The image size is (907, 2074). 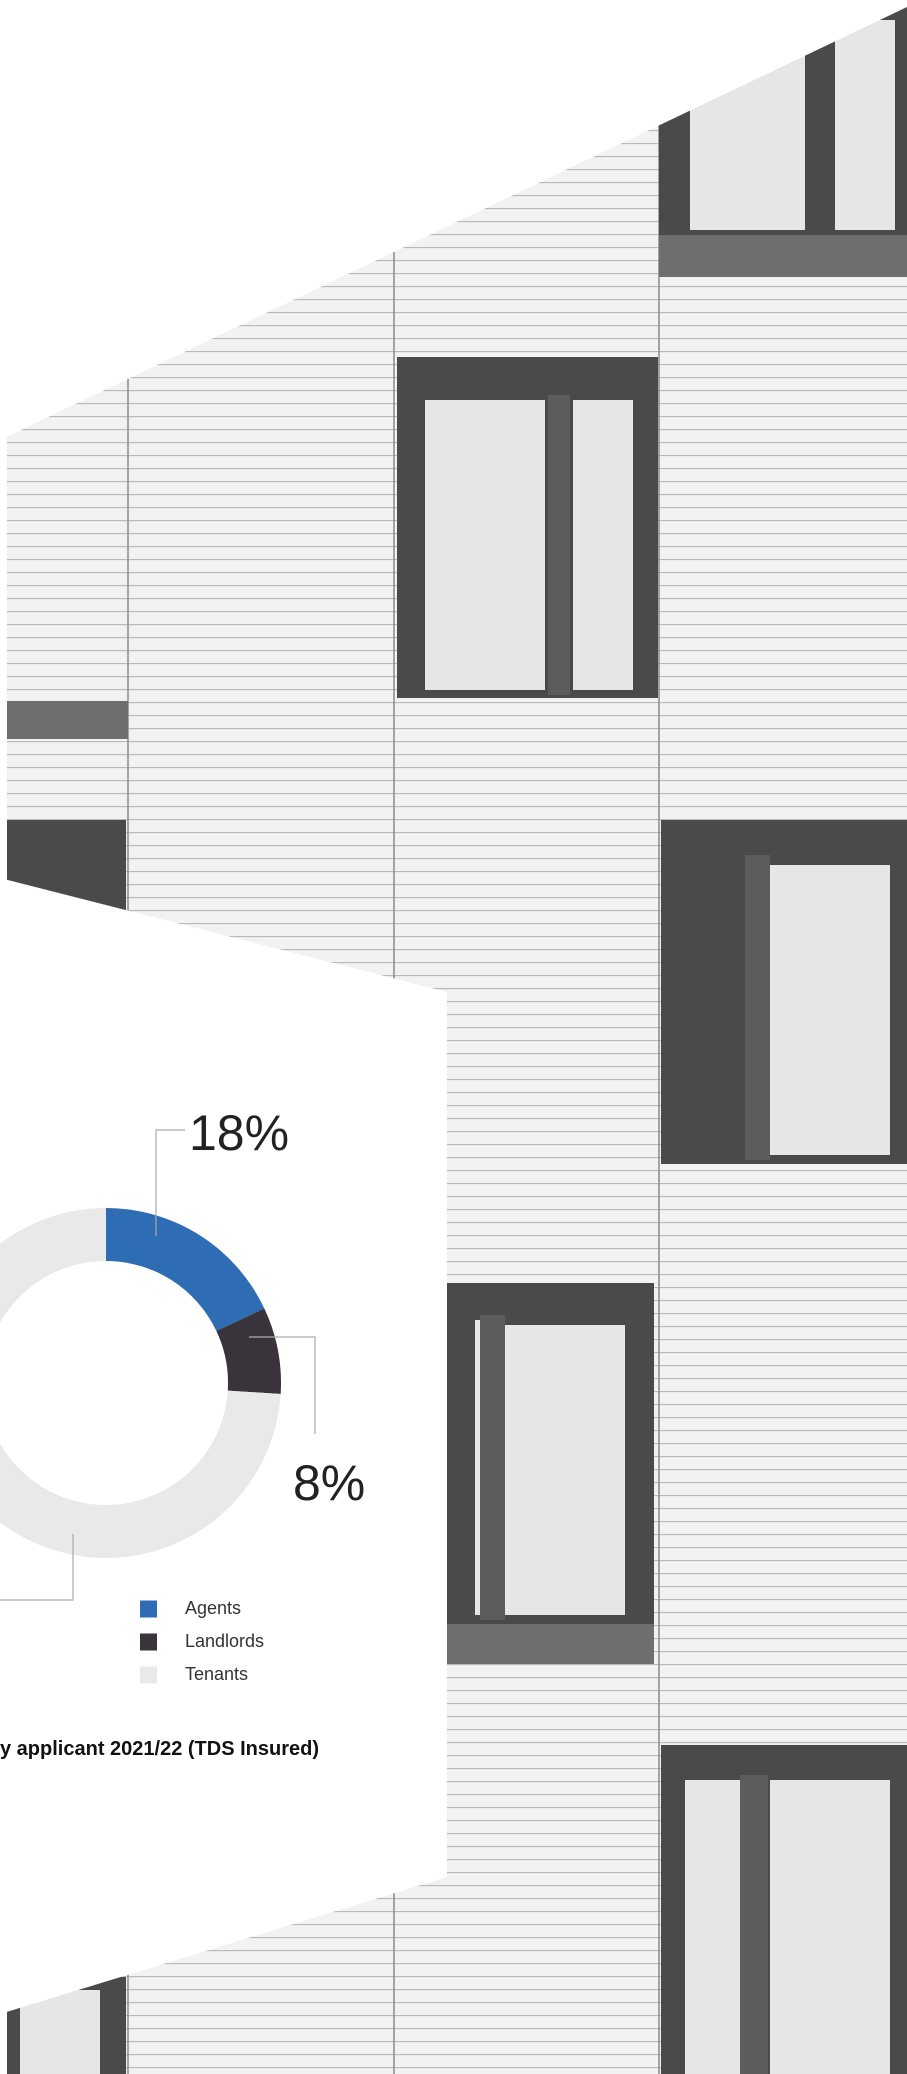 I want to click on value-label: 8%, so click(x=329, y=1483).